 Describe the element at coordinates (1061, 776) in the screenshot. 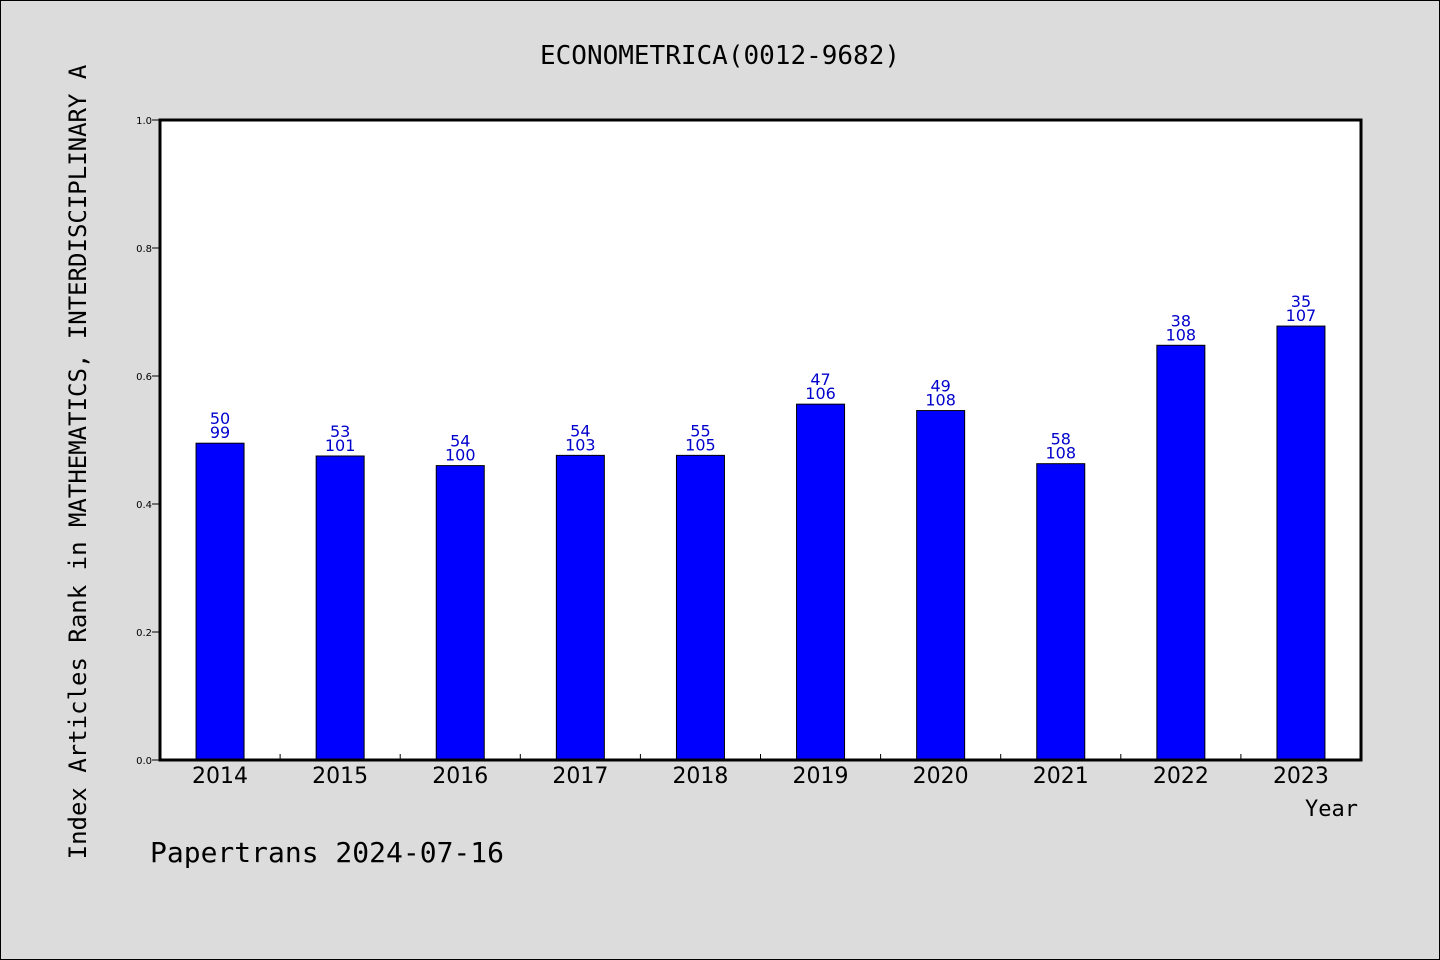

I see `x-tick-label: 2021` at that location.